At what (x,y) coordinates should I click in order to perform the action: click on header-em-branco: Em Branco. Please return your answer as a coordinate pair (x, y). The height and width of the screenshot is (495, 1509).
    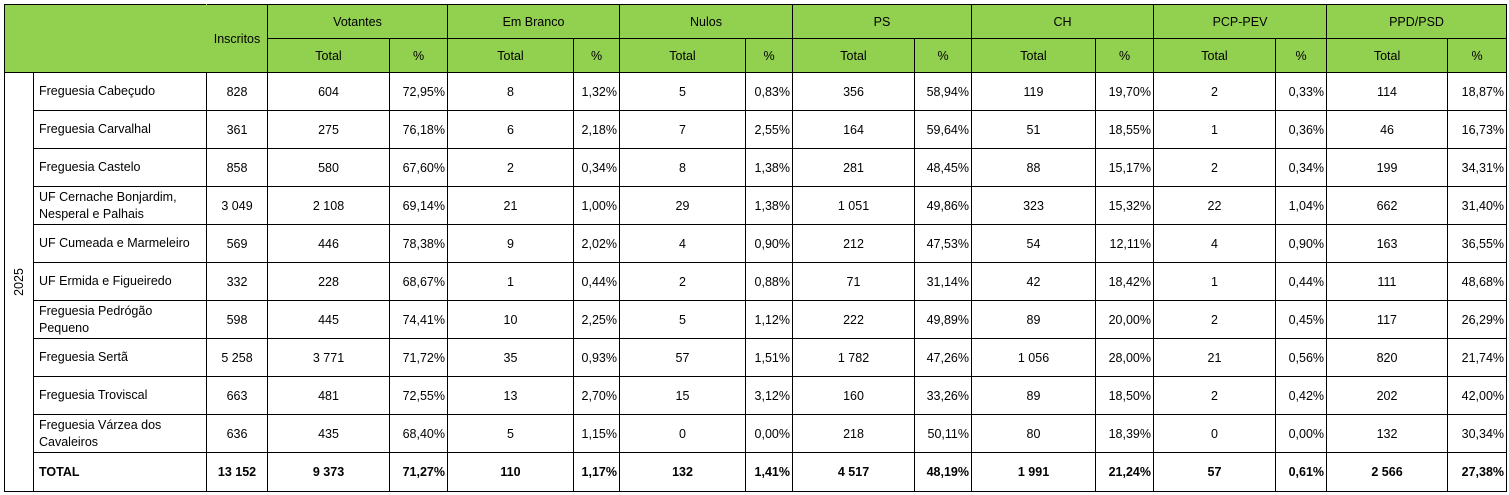
    Looking at the image, I should click on (533, 21).